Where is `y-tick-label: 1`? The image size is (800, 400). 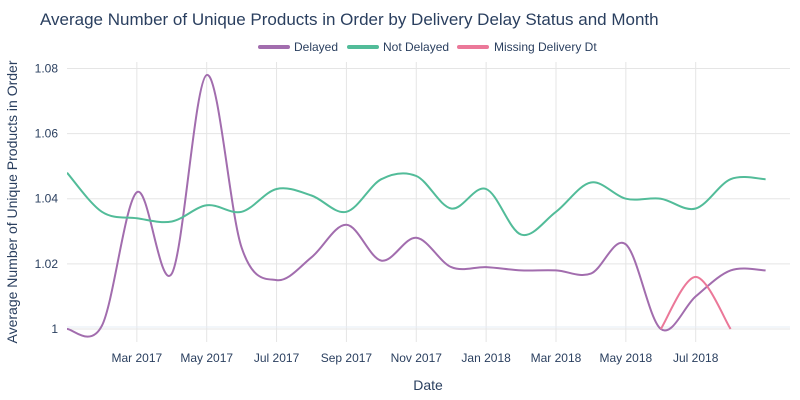
y-tick-label: 1 is located at coordinates (54, 329).